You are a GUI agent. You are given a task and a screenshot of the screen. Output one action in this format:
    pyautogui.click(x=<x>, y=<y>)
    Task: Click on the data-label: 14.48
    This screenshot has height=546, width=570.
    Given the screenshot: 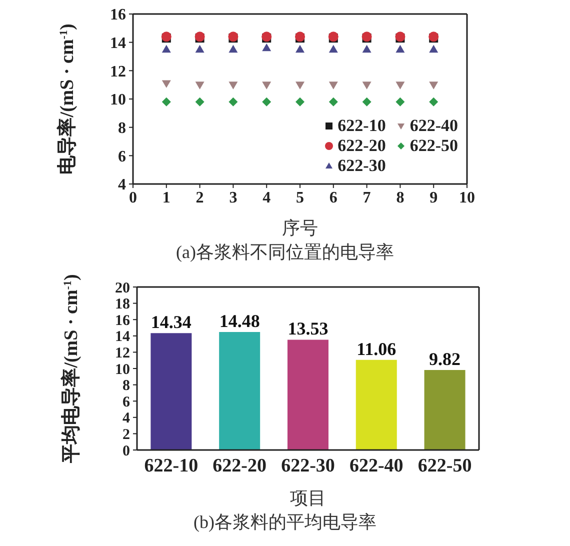 What is the action you would take?
    pyautogui.click(x=239, y=320)
    